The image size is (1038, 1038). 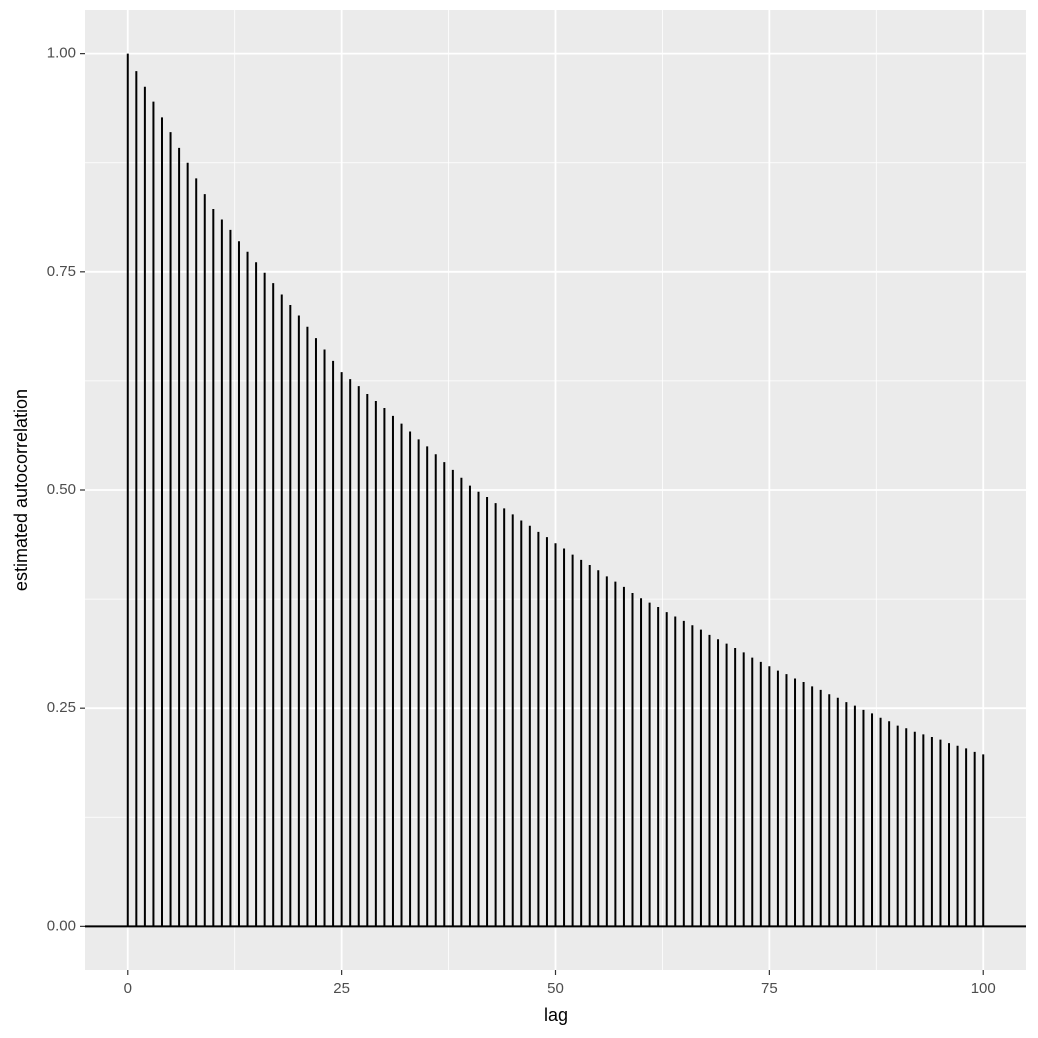 What do you see at coordinates (61, 271) in the screenshot?
I see `y-tick-label: 0.75` at bounding box center [61, 271].